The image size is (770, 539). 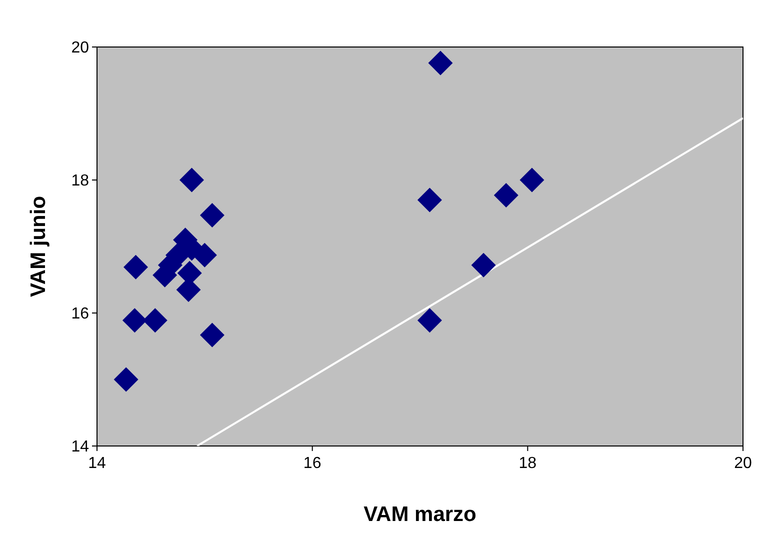 I want to click on y-axis-title: VAM junio, so click(x=38, y=247).